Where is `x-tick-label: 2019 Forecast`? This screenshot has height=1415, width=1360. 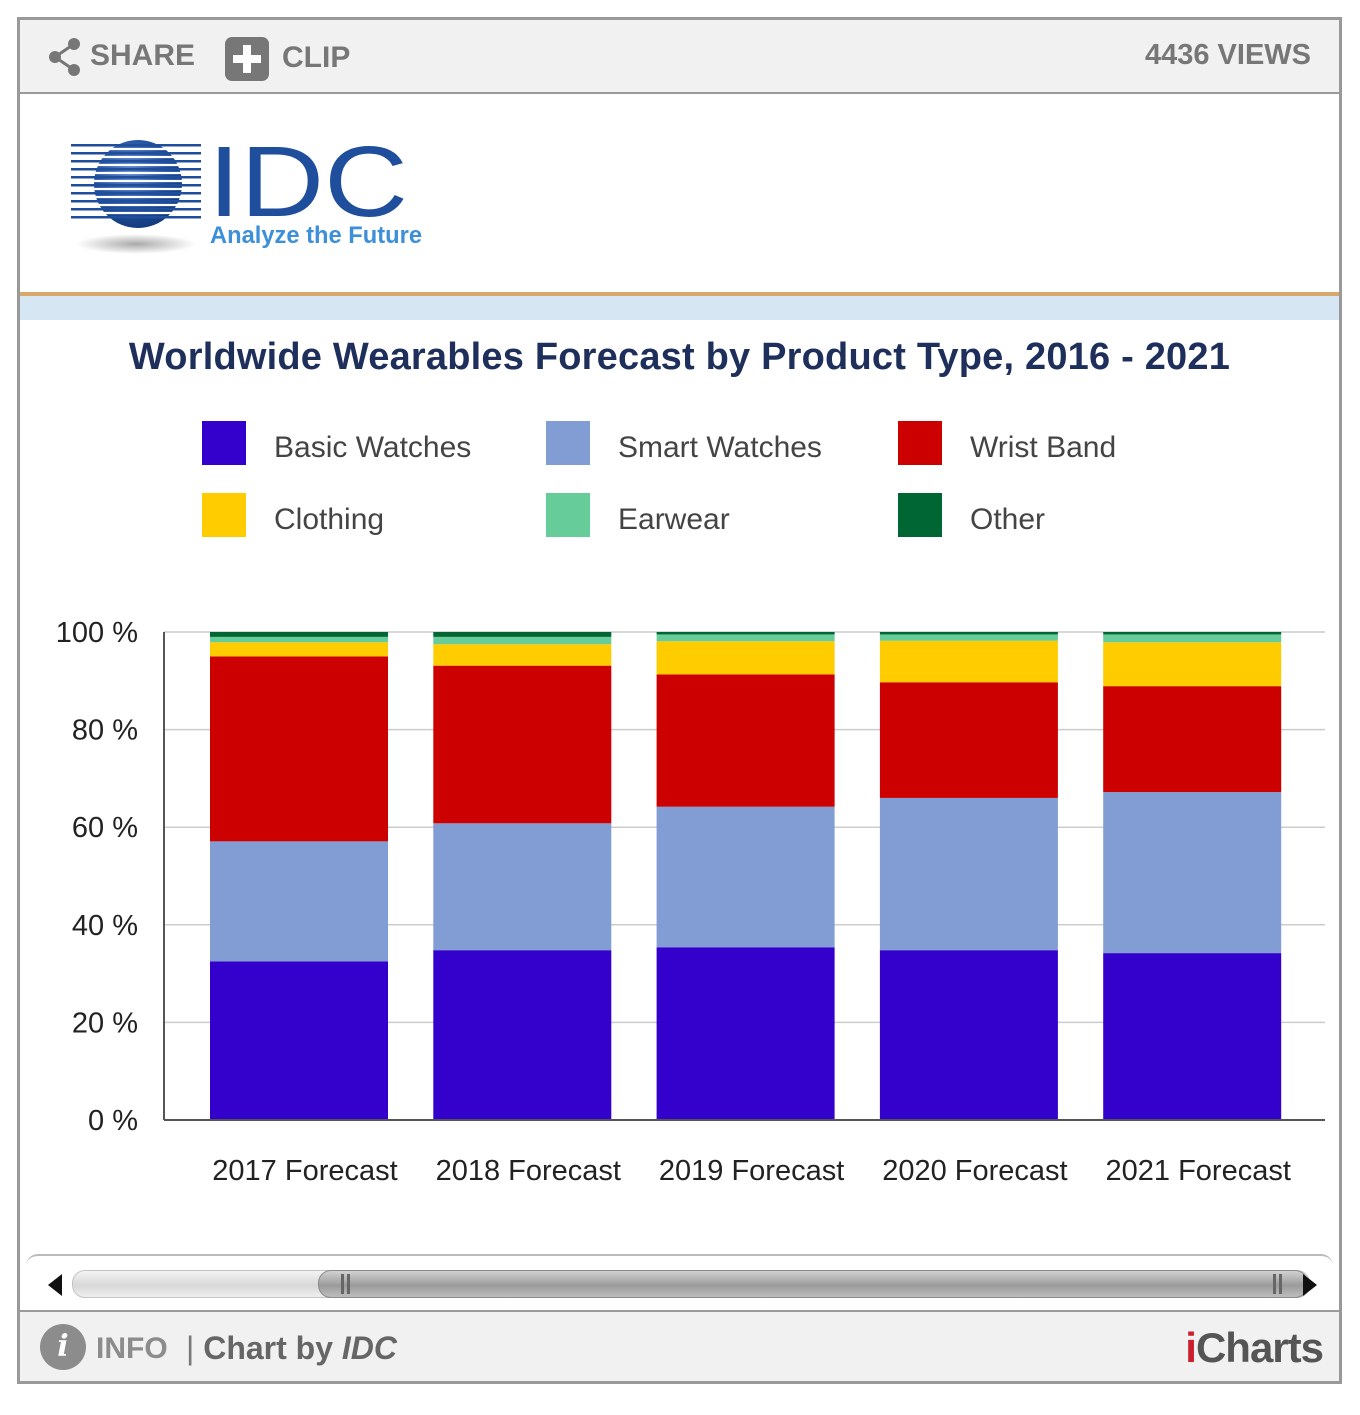 x-tick-label: 2019 Forecast is located at coordinates (751, 1171).